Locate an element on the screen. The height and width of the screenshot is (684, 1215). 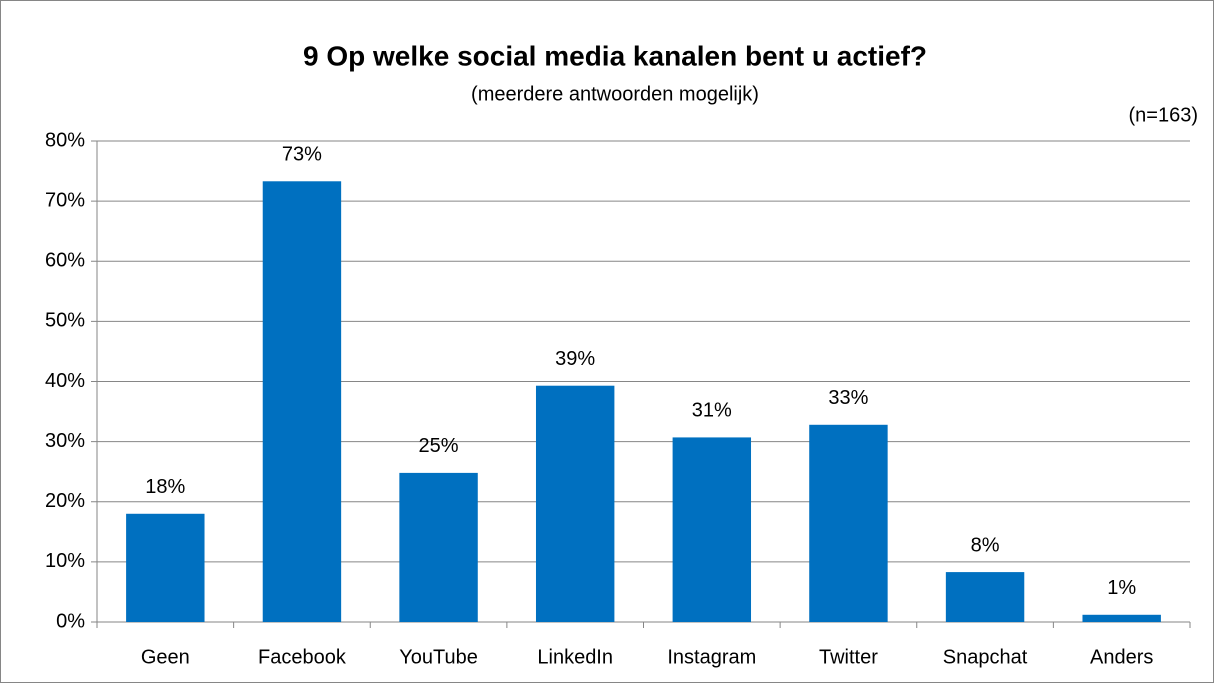
x-tick-label: Geen is located at coordinates (165, 657).